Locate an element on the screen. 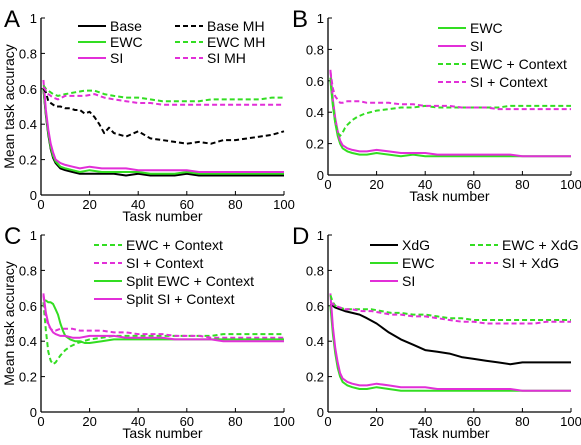 Image resolution: width=581 pixels, height=445 pixels. series-line-si-mh is located at coordinates (163, 96).